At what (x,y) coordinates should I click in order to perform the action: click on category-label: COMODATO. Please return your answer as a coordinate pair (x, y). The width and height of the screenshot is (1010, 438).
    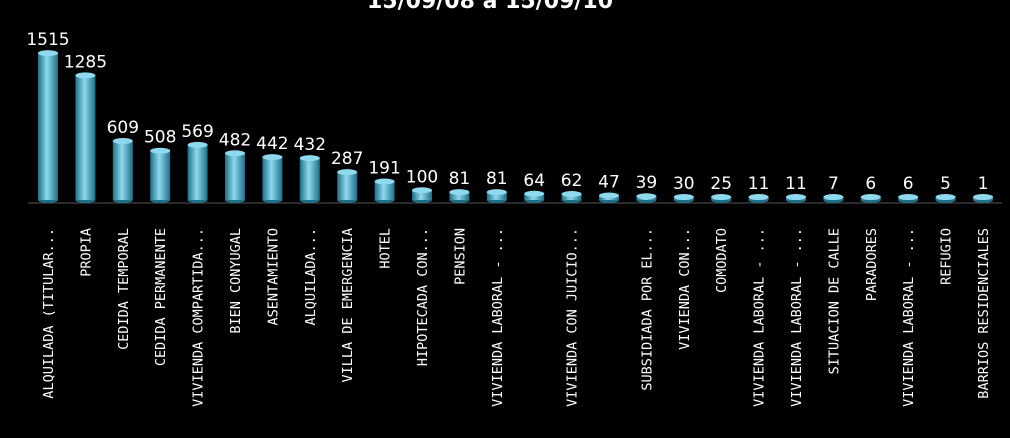
    Looking at the image, I should click on (722, 260).